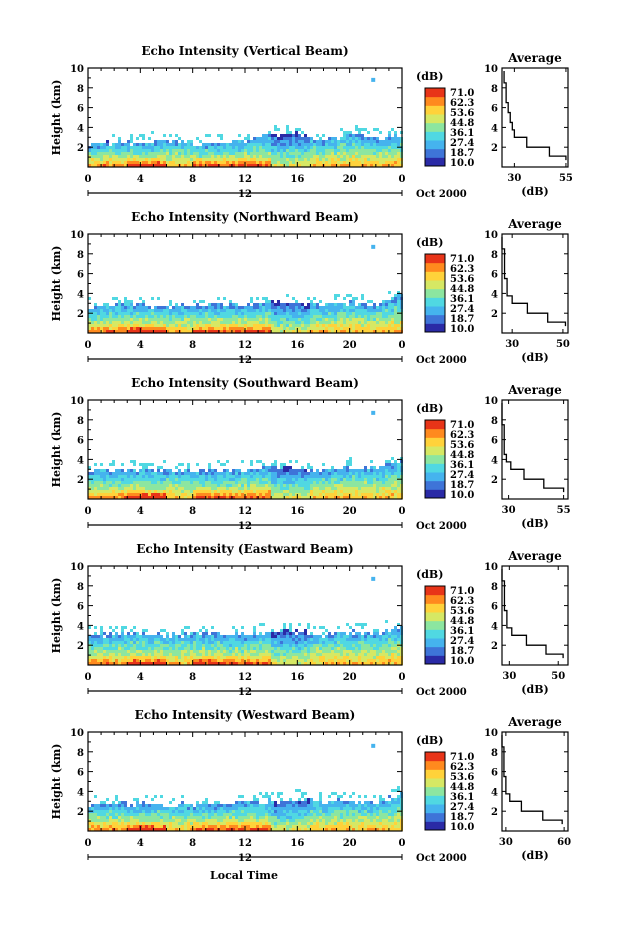  Describe the element at coordinates (441, 194) in the screenshot. I see `date-label: Oct 2000` at that location.